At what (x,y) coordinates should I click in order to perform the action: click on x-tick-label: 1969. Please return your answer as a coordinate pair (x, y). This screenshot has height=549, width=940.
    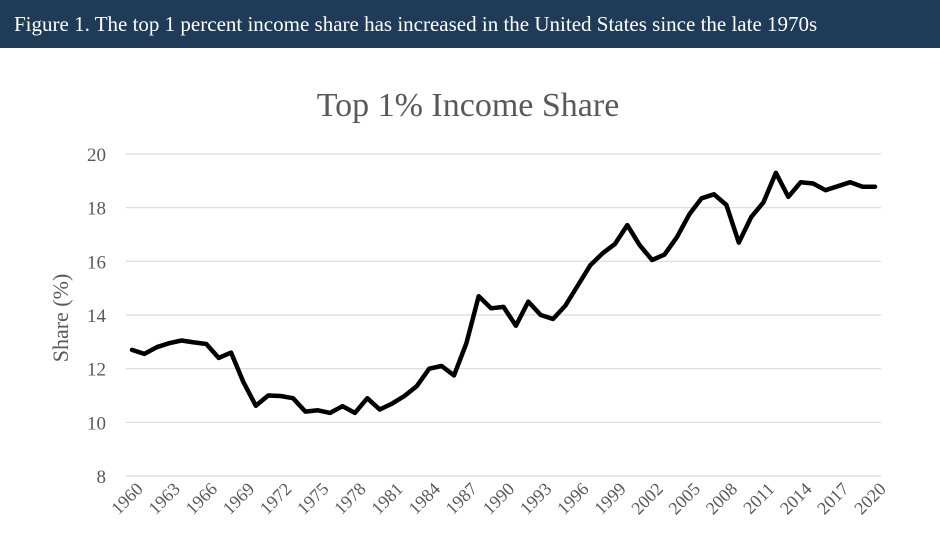
    Looking at the image, I should click on (239, 499).